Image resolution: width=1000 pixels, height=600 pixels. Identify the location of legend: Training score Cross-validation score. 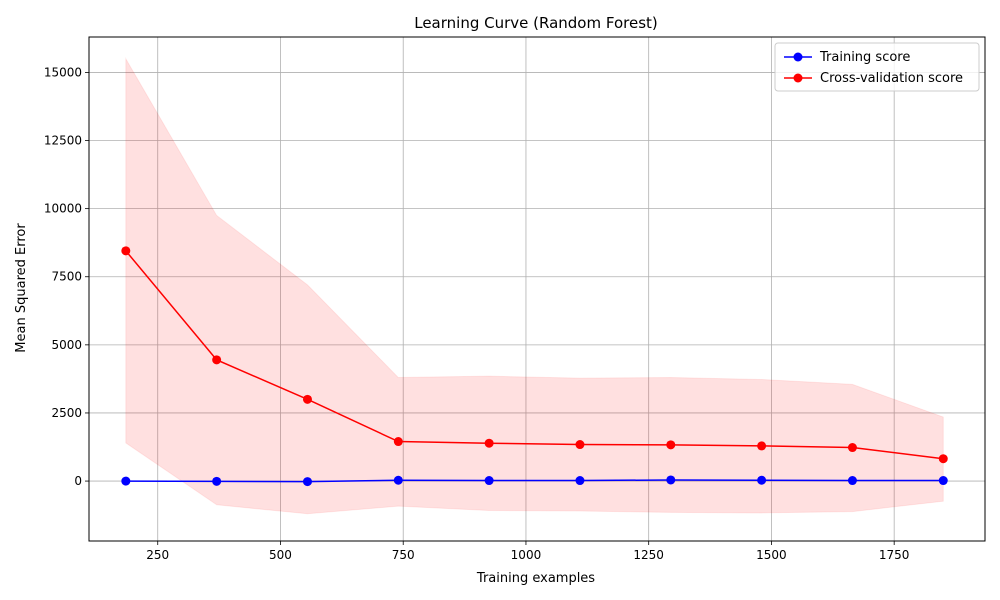
(877, 67).